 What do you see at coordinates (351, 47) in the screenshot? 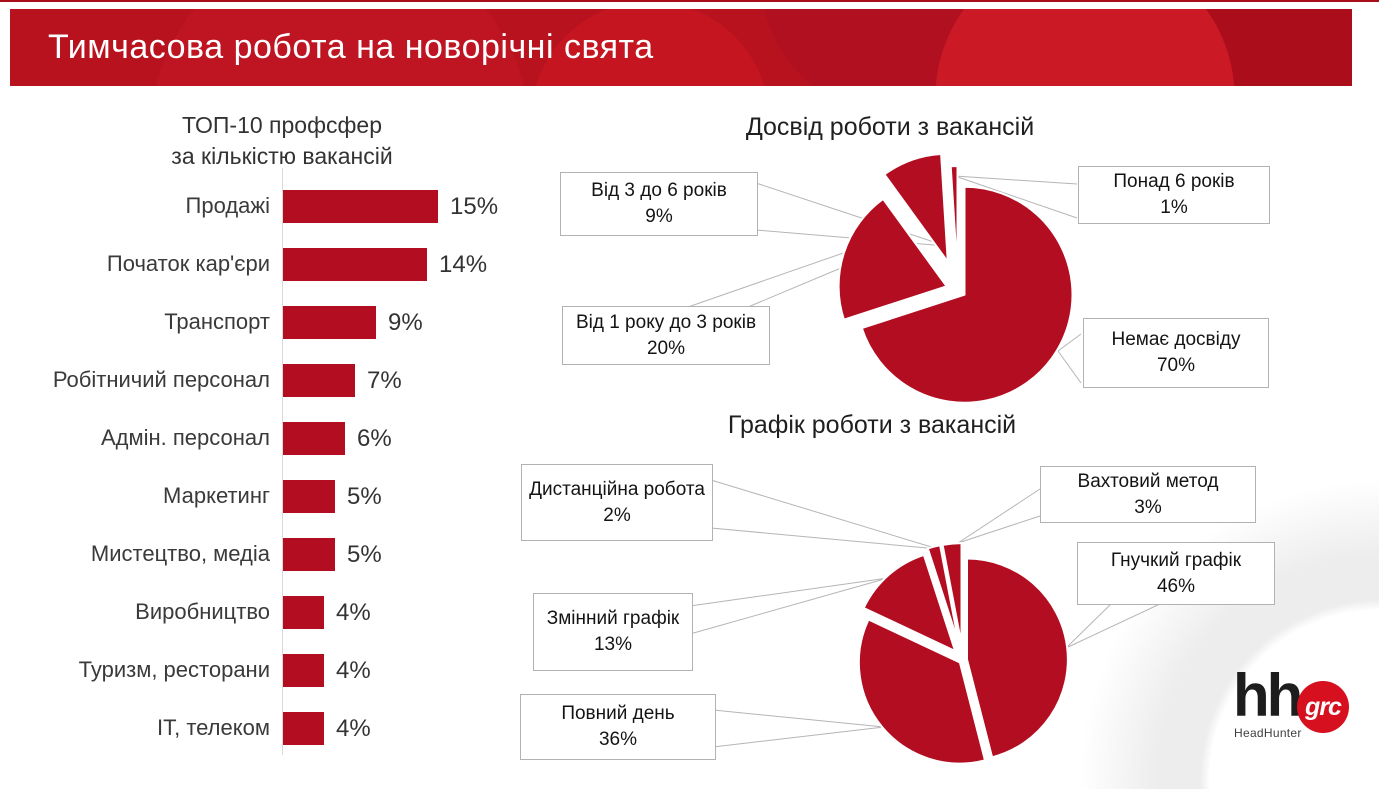
I see `page-title: Тимчасова робота на новорічні свята` at bounding box center [351, 47].